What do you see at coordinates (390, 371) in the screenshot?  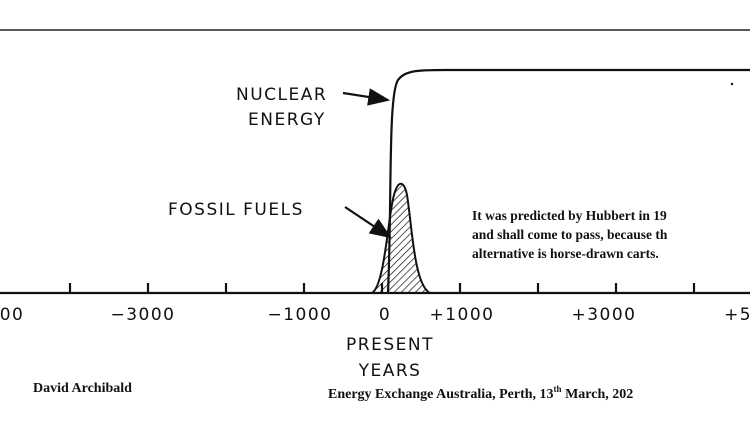 I see `axis-title: YEARS` at bounding box center [390, 371].